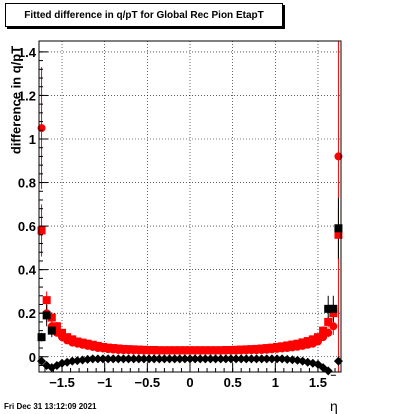  I want to click on x-axis-label: η, so click(334, 406).